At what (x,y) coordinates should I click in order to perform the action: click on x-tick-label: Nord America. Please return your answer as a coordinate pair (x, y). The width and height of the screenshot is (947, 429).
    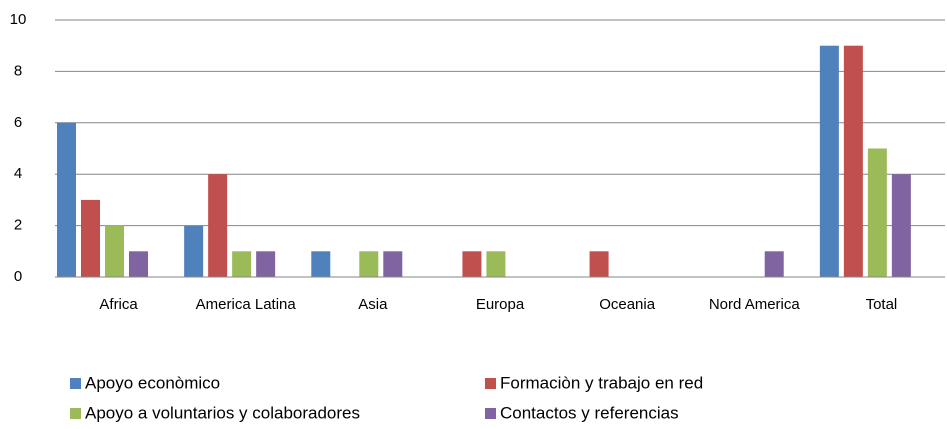
    Looking at the image, I should click on (755, 304).